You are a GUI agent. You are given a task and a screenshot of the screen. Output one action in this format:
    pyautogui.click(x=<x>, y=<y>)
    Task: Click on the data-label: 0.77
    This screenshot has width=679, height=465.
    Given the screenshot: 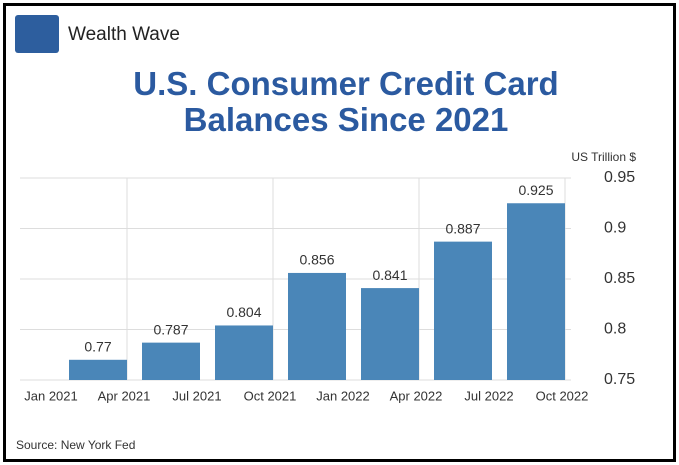 What is the action you would take?
    pyautogui.click(x=97, y=347)
    